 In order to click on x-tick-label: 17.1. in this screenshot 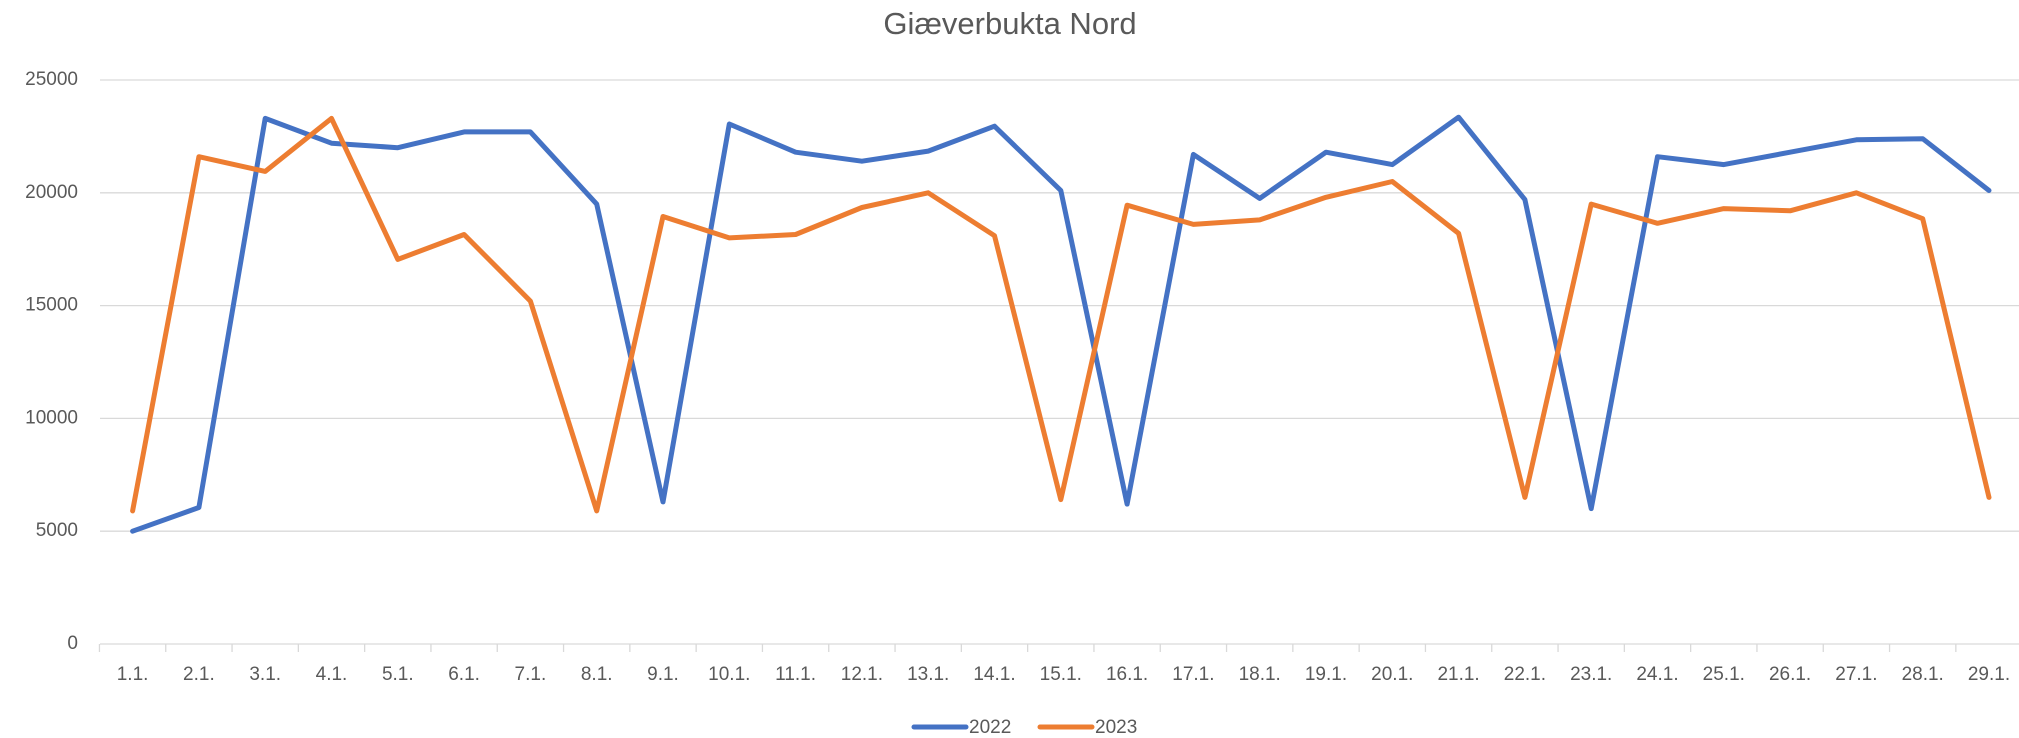, I will do `click(1193, 674)`.